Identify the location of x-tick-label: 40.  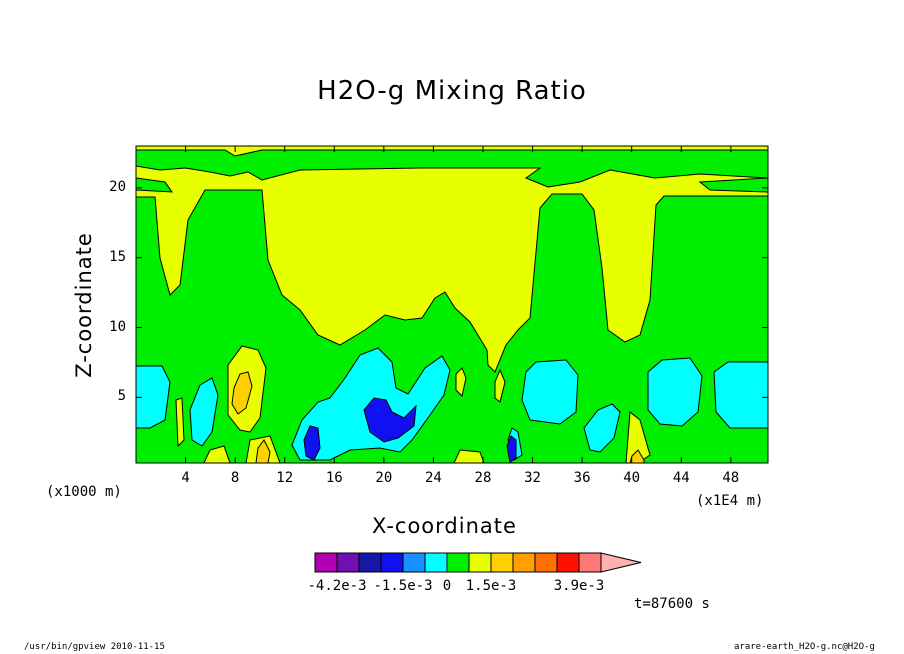
(632, 478).